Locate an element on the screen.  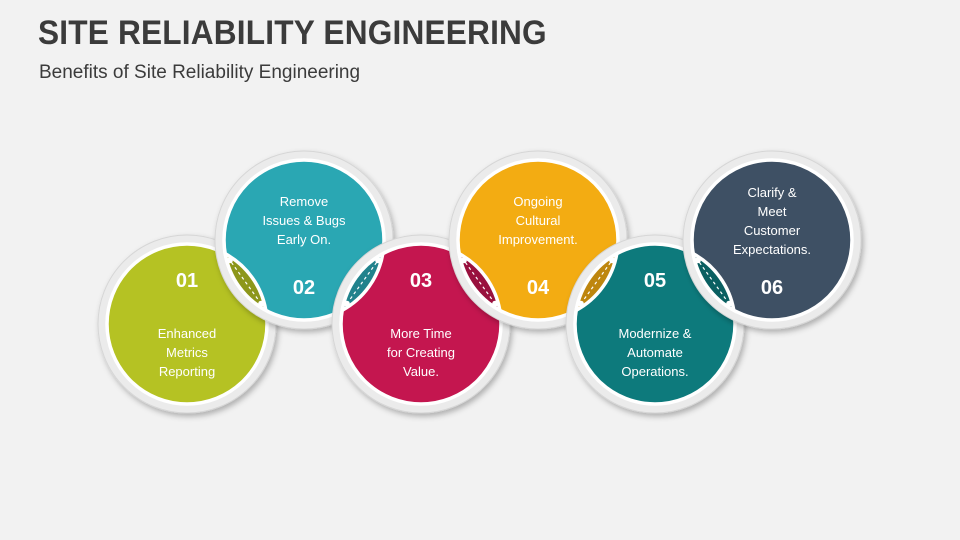
benefit-text-line: Operations. is located at coordinates (654, 371).